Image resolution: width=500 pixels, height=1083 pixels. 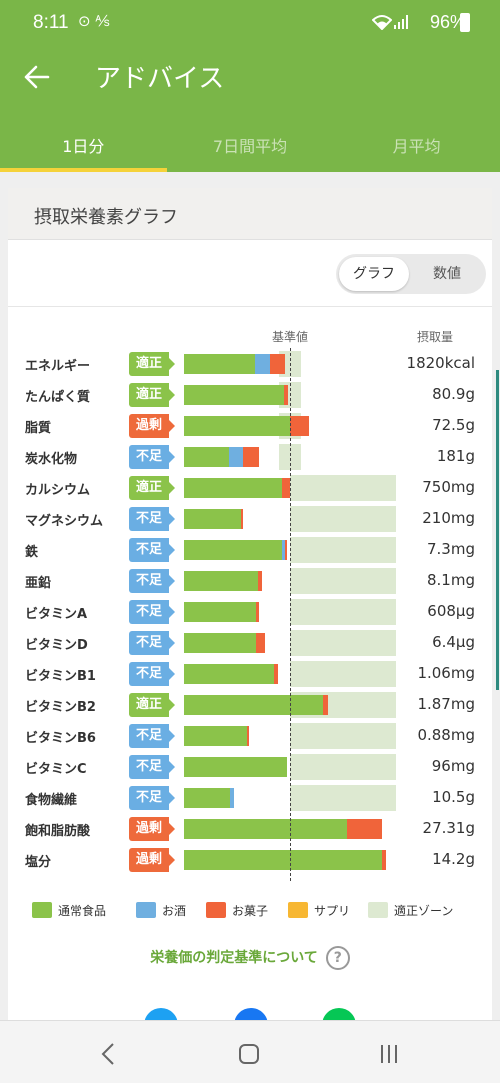 I want to click on view-toggle: グラフ 数値, so click(x=411, y=274).